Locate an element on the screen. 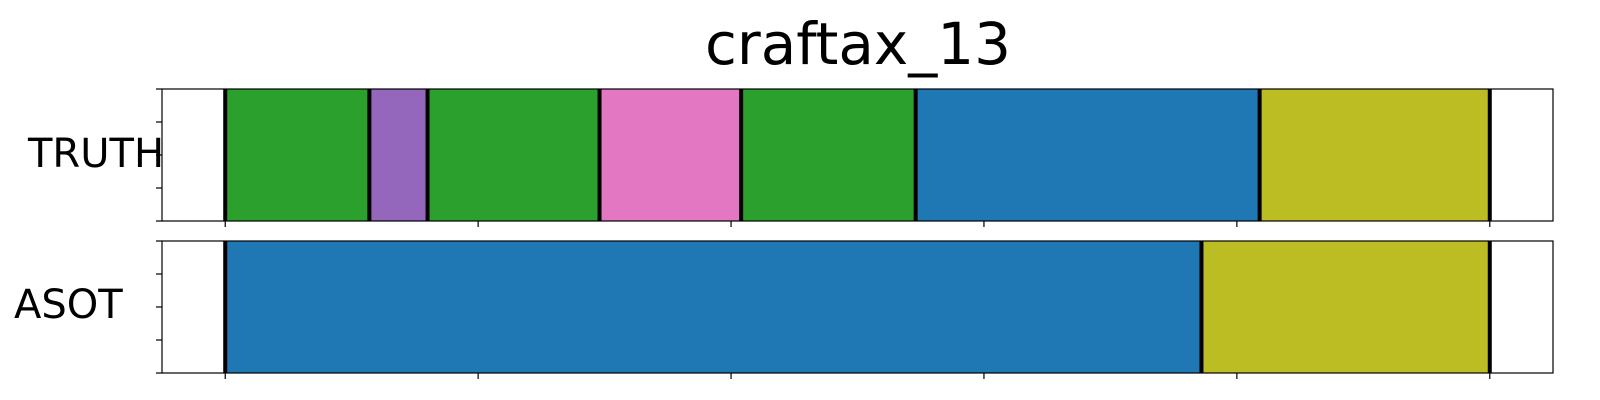 This screenshot has width=1600, height=400. row-label-asot: ASOT is located at coordinates (68, 305).